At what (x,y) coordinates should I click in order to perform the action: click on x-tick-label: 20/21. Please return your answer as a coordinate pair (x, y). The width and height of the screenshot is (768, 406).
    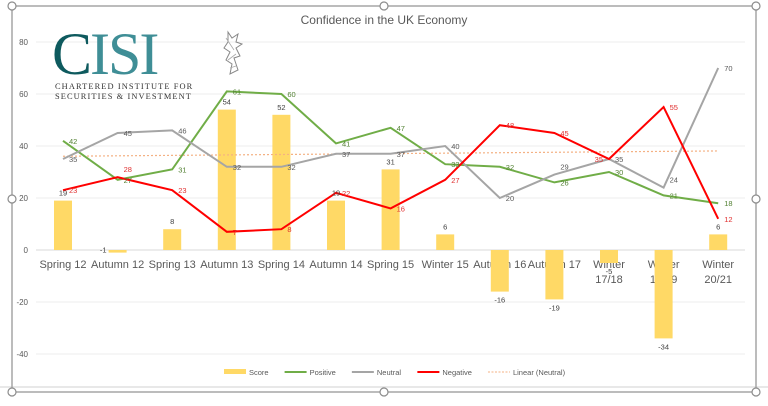
    Looking at the image, I should click on (718, 280).